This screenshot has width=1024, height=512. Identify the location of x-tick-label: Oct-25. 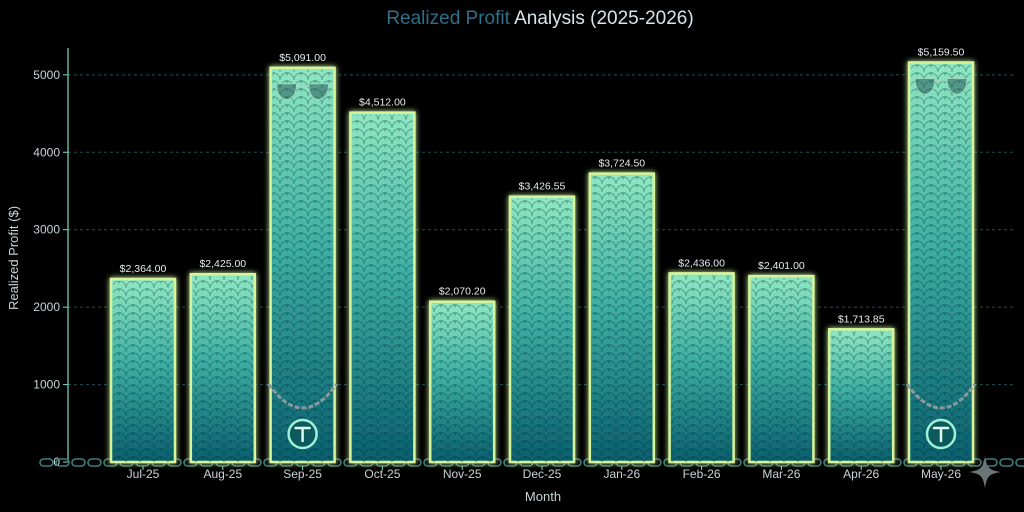
(382, 474).